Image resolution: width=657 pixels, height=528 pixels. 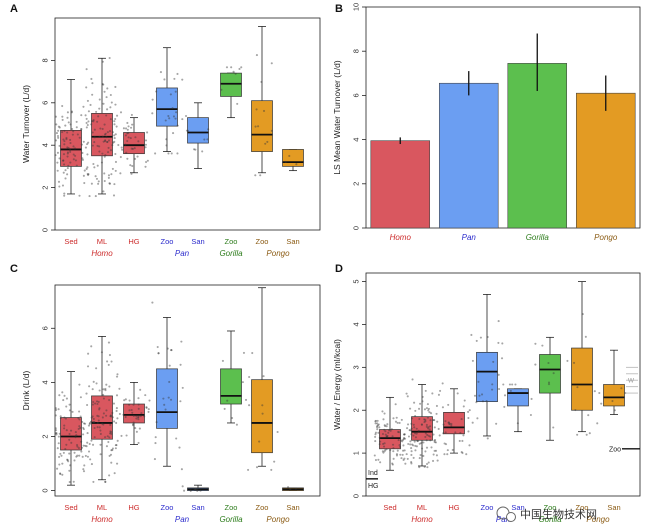 I want to click on box-pan-san, so click(x=517, y=408).